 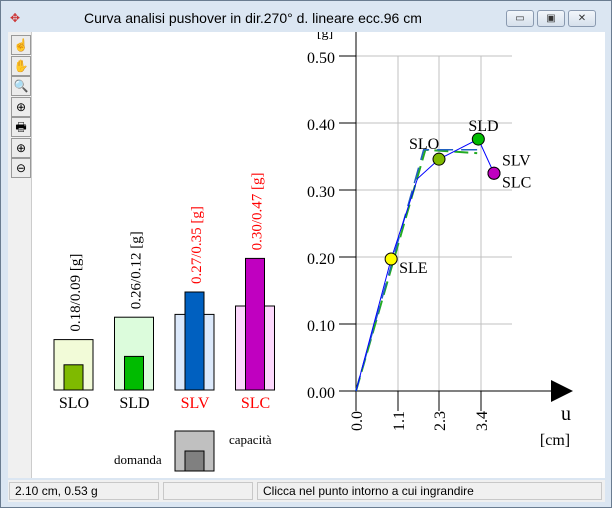 I want to click on y-tick-label: 0.50, so click(x=321, y=58).